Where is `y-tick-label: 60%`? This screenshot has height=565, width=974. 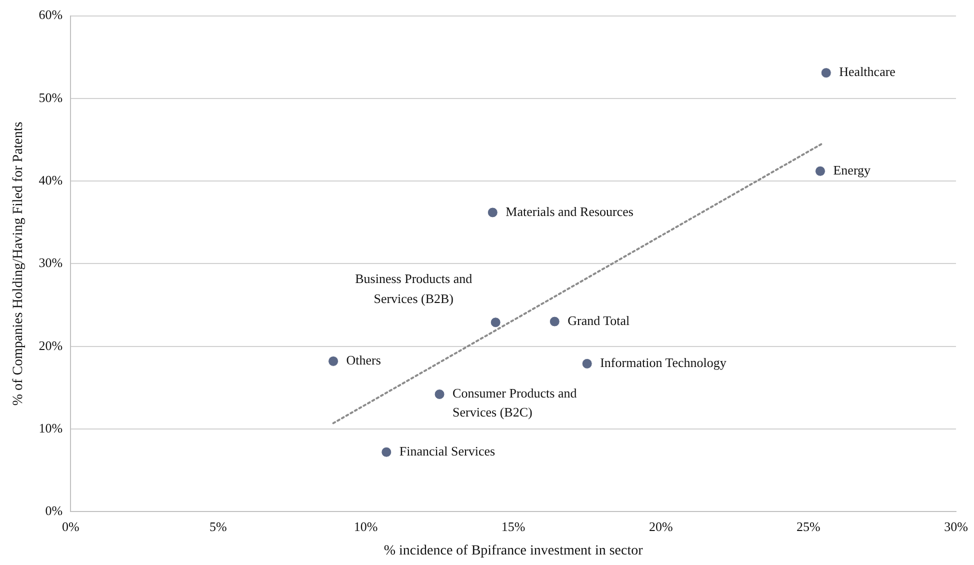
y-tick-label: 60% is located at coordinates (50, 14).